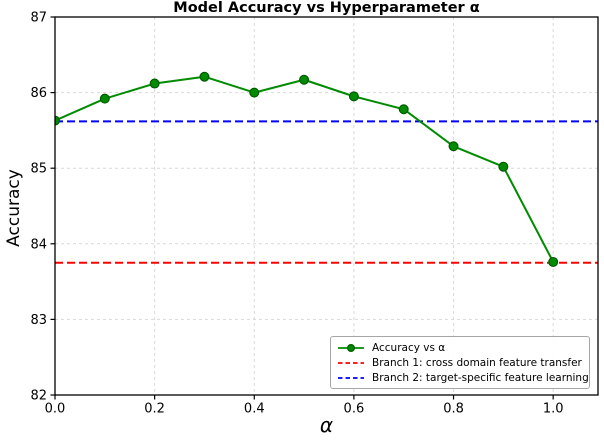  Describe the element at coordinates (354, 409) in the screenshot. I see `svg-text: 0.6` at that location.